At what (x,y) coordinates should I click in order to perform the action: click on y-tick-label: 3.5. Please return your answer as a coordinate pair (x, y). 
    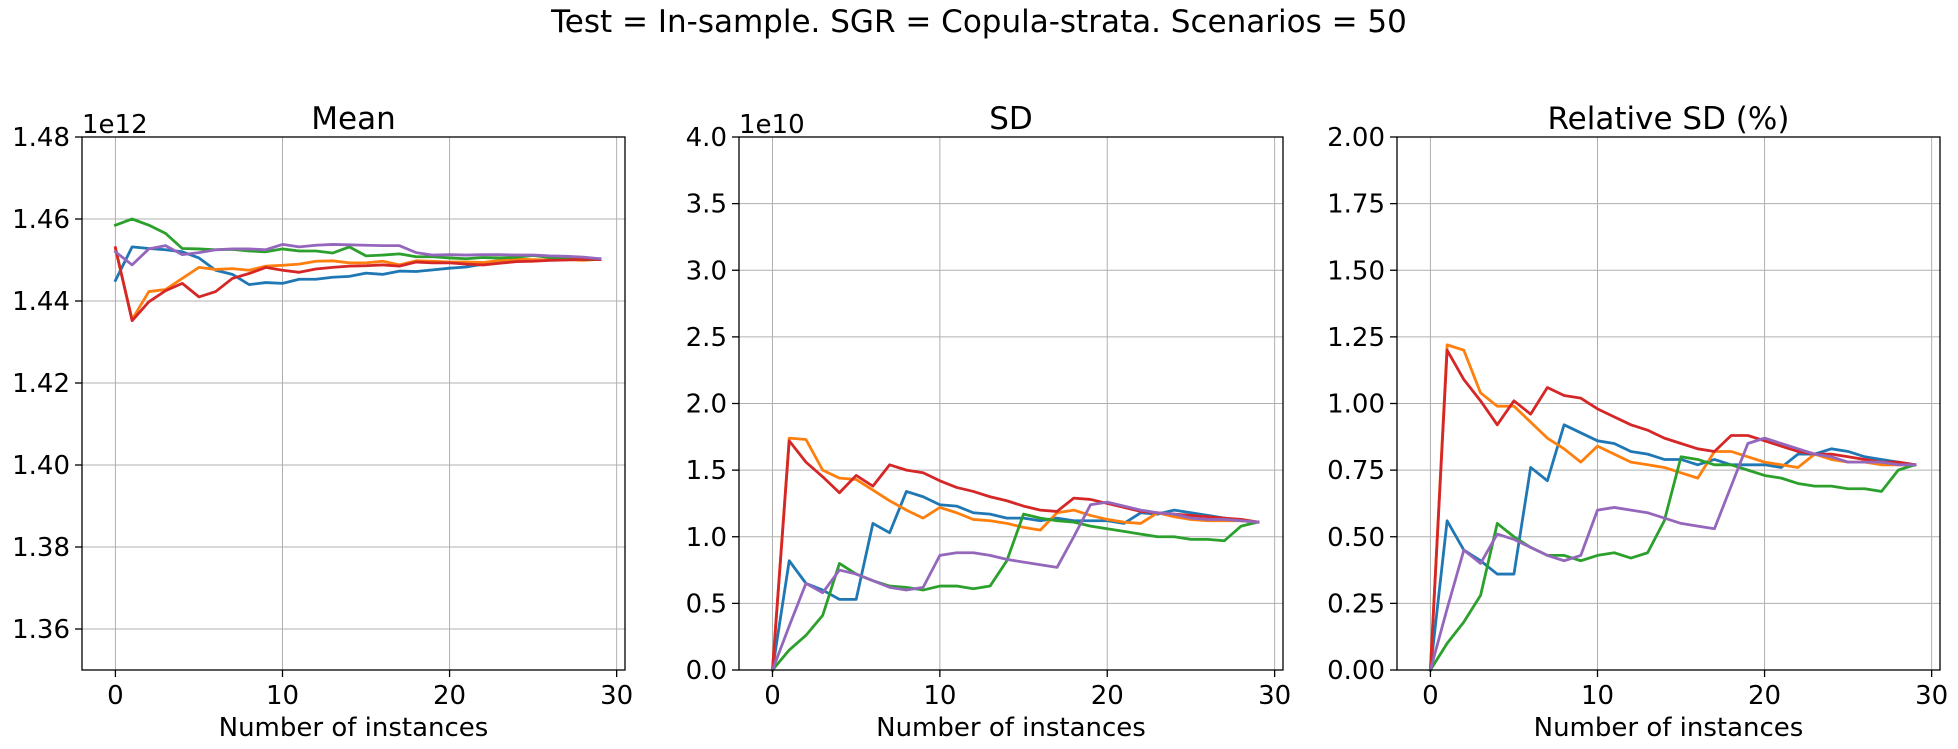
    Looking at the image, I should click on (706, 205).